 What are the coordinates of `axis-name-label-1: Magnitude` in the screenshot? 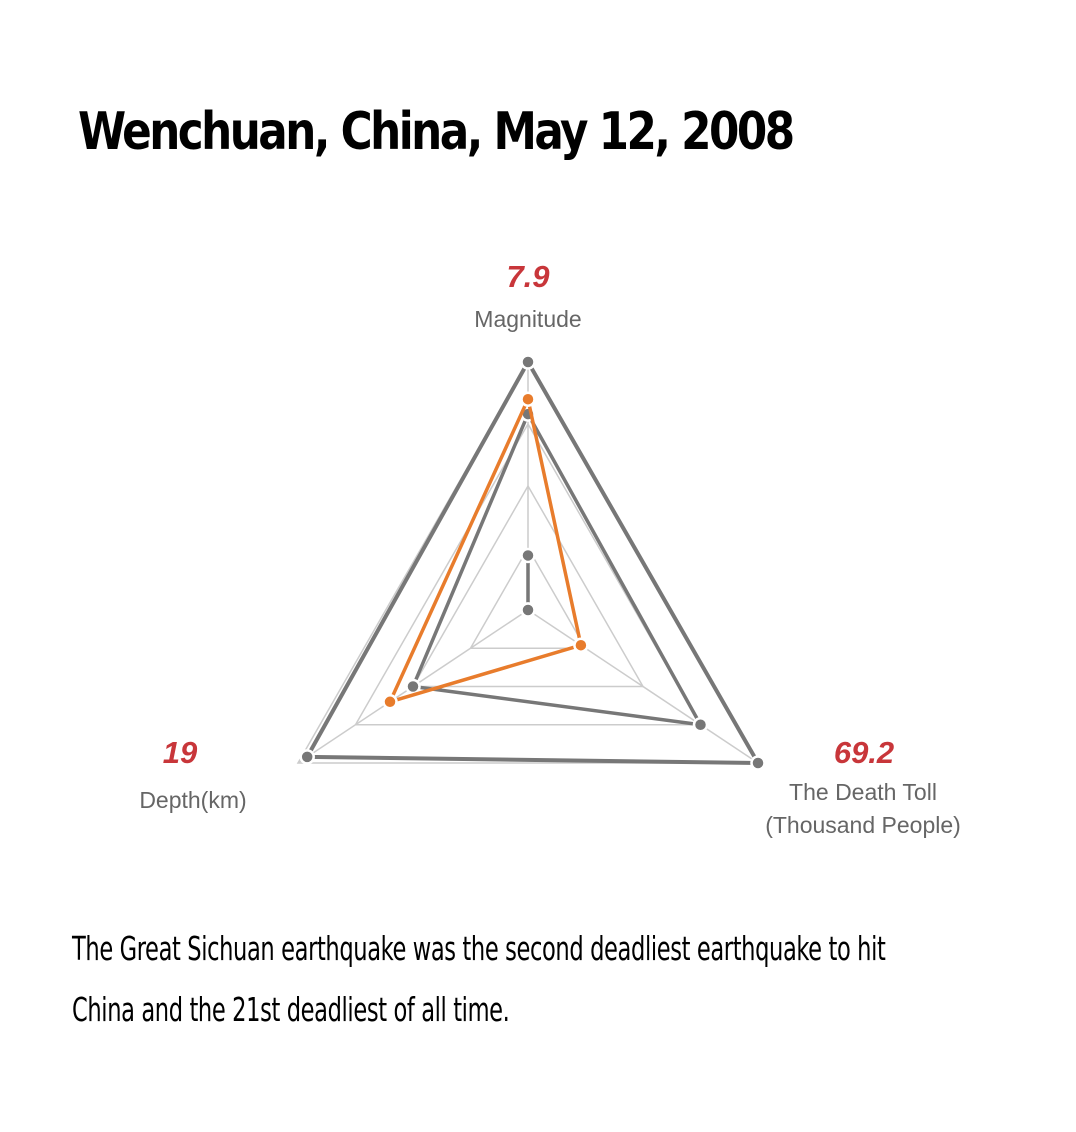 It's located at (527, 319).